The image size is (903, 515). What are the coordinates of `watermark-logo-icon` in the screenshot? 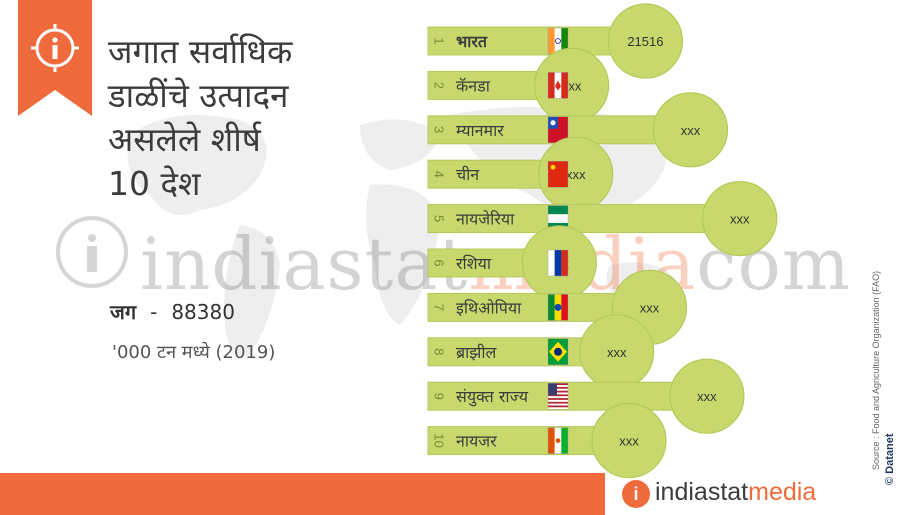 It's located at (92, 252).